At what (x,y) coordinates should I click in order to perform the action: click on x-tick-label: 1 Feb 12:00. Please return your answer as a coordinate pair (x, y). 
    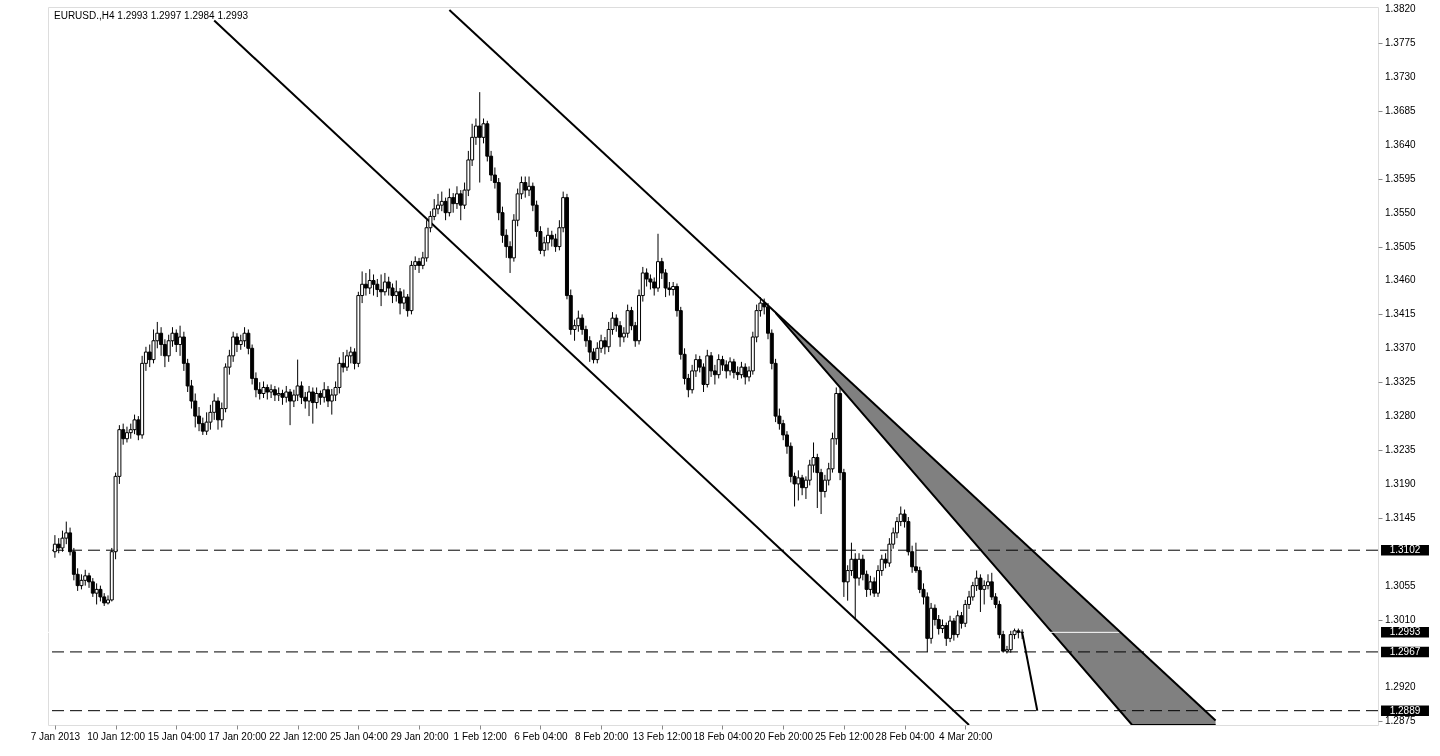
    Looking at the image, I should click on (480, 736).